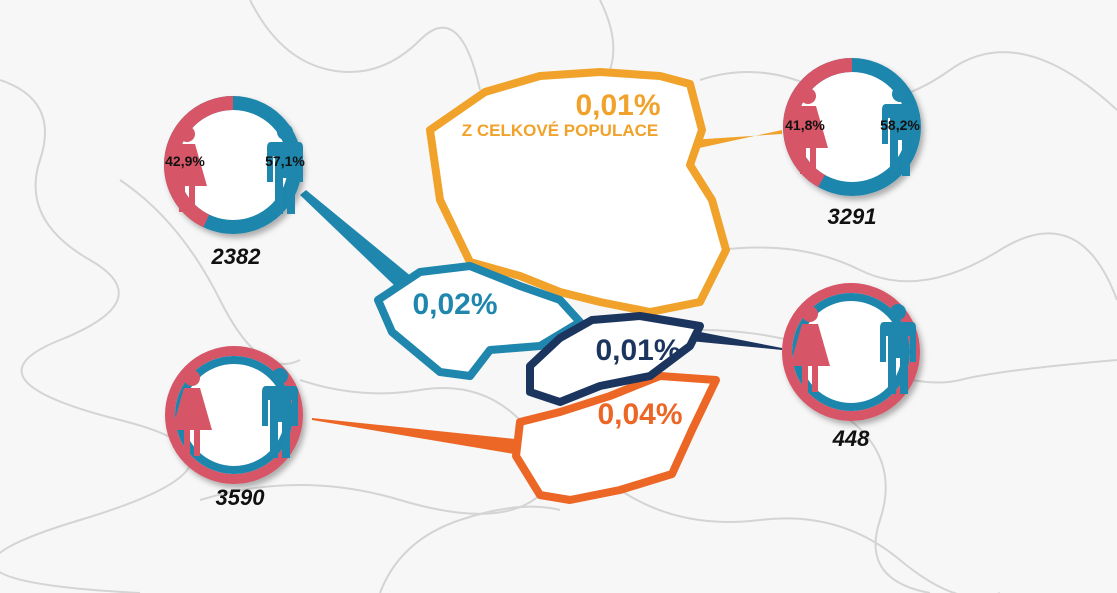 The height and width of the screenshot is (593, 1117). Describe the element at coordinates (731, 340) in the screenshot. I see `callout-slovakia` at that location.